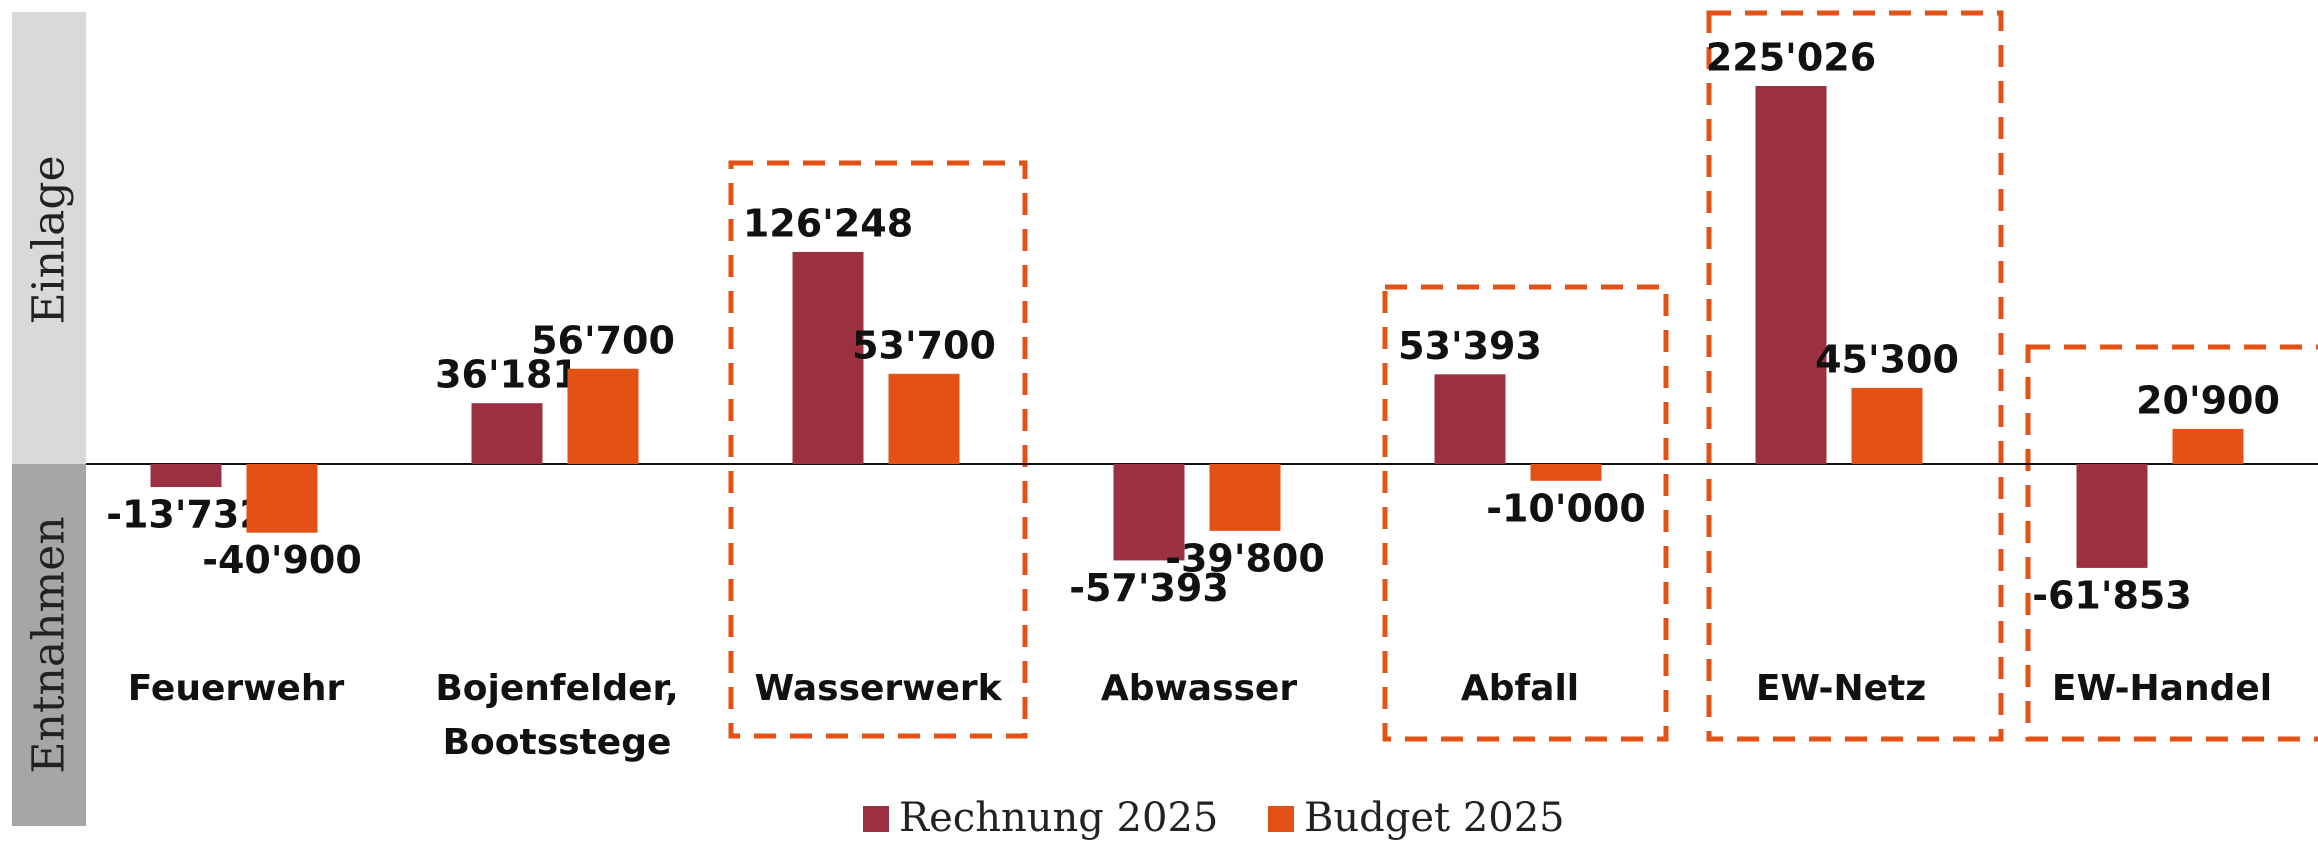 The image size is (2318, 843). I want to click on positive-band, so click(49, 238).